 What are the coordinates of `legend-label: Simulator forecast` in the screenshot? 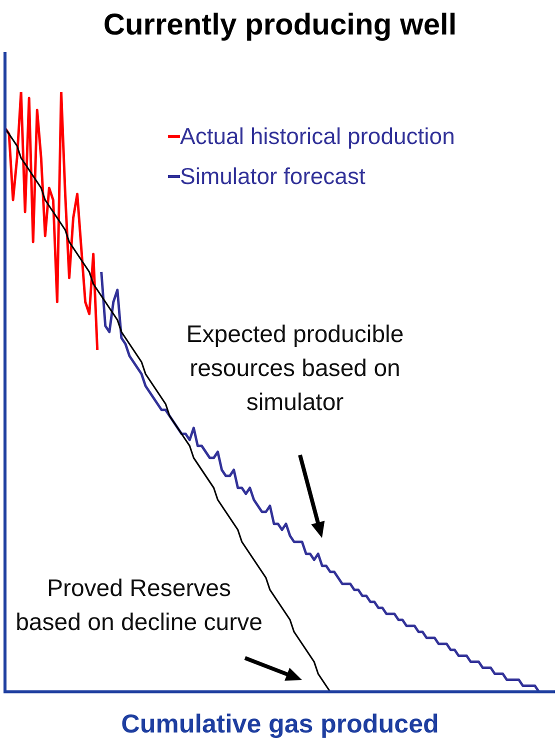 It's located at (273, 176).